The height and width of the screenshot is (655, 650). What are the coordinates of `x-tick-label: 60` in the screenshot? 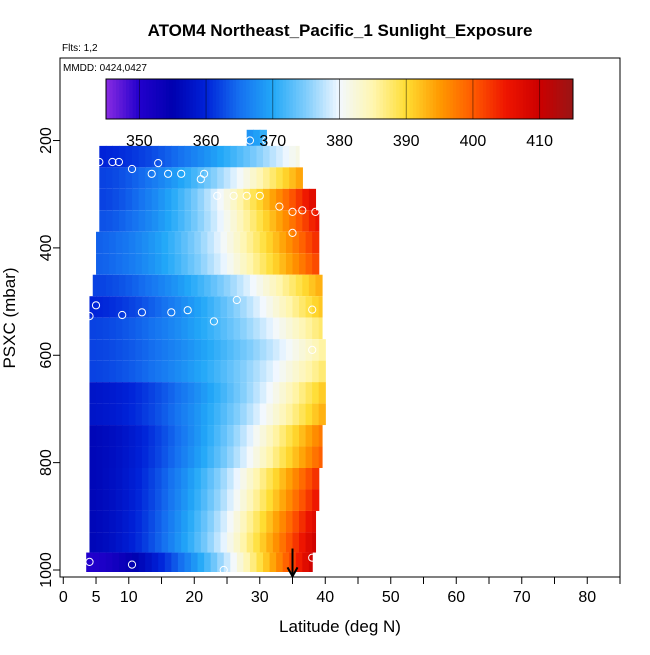 It's located at (456, 597).